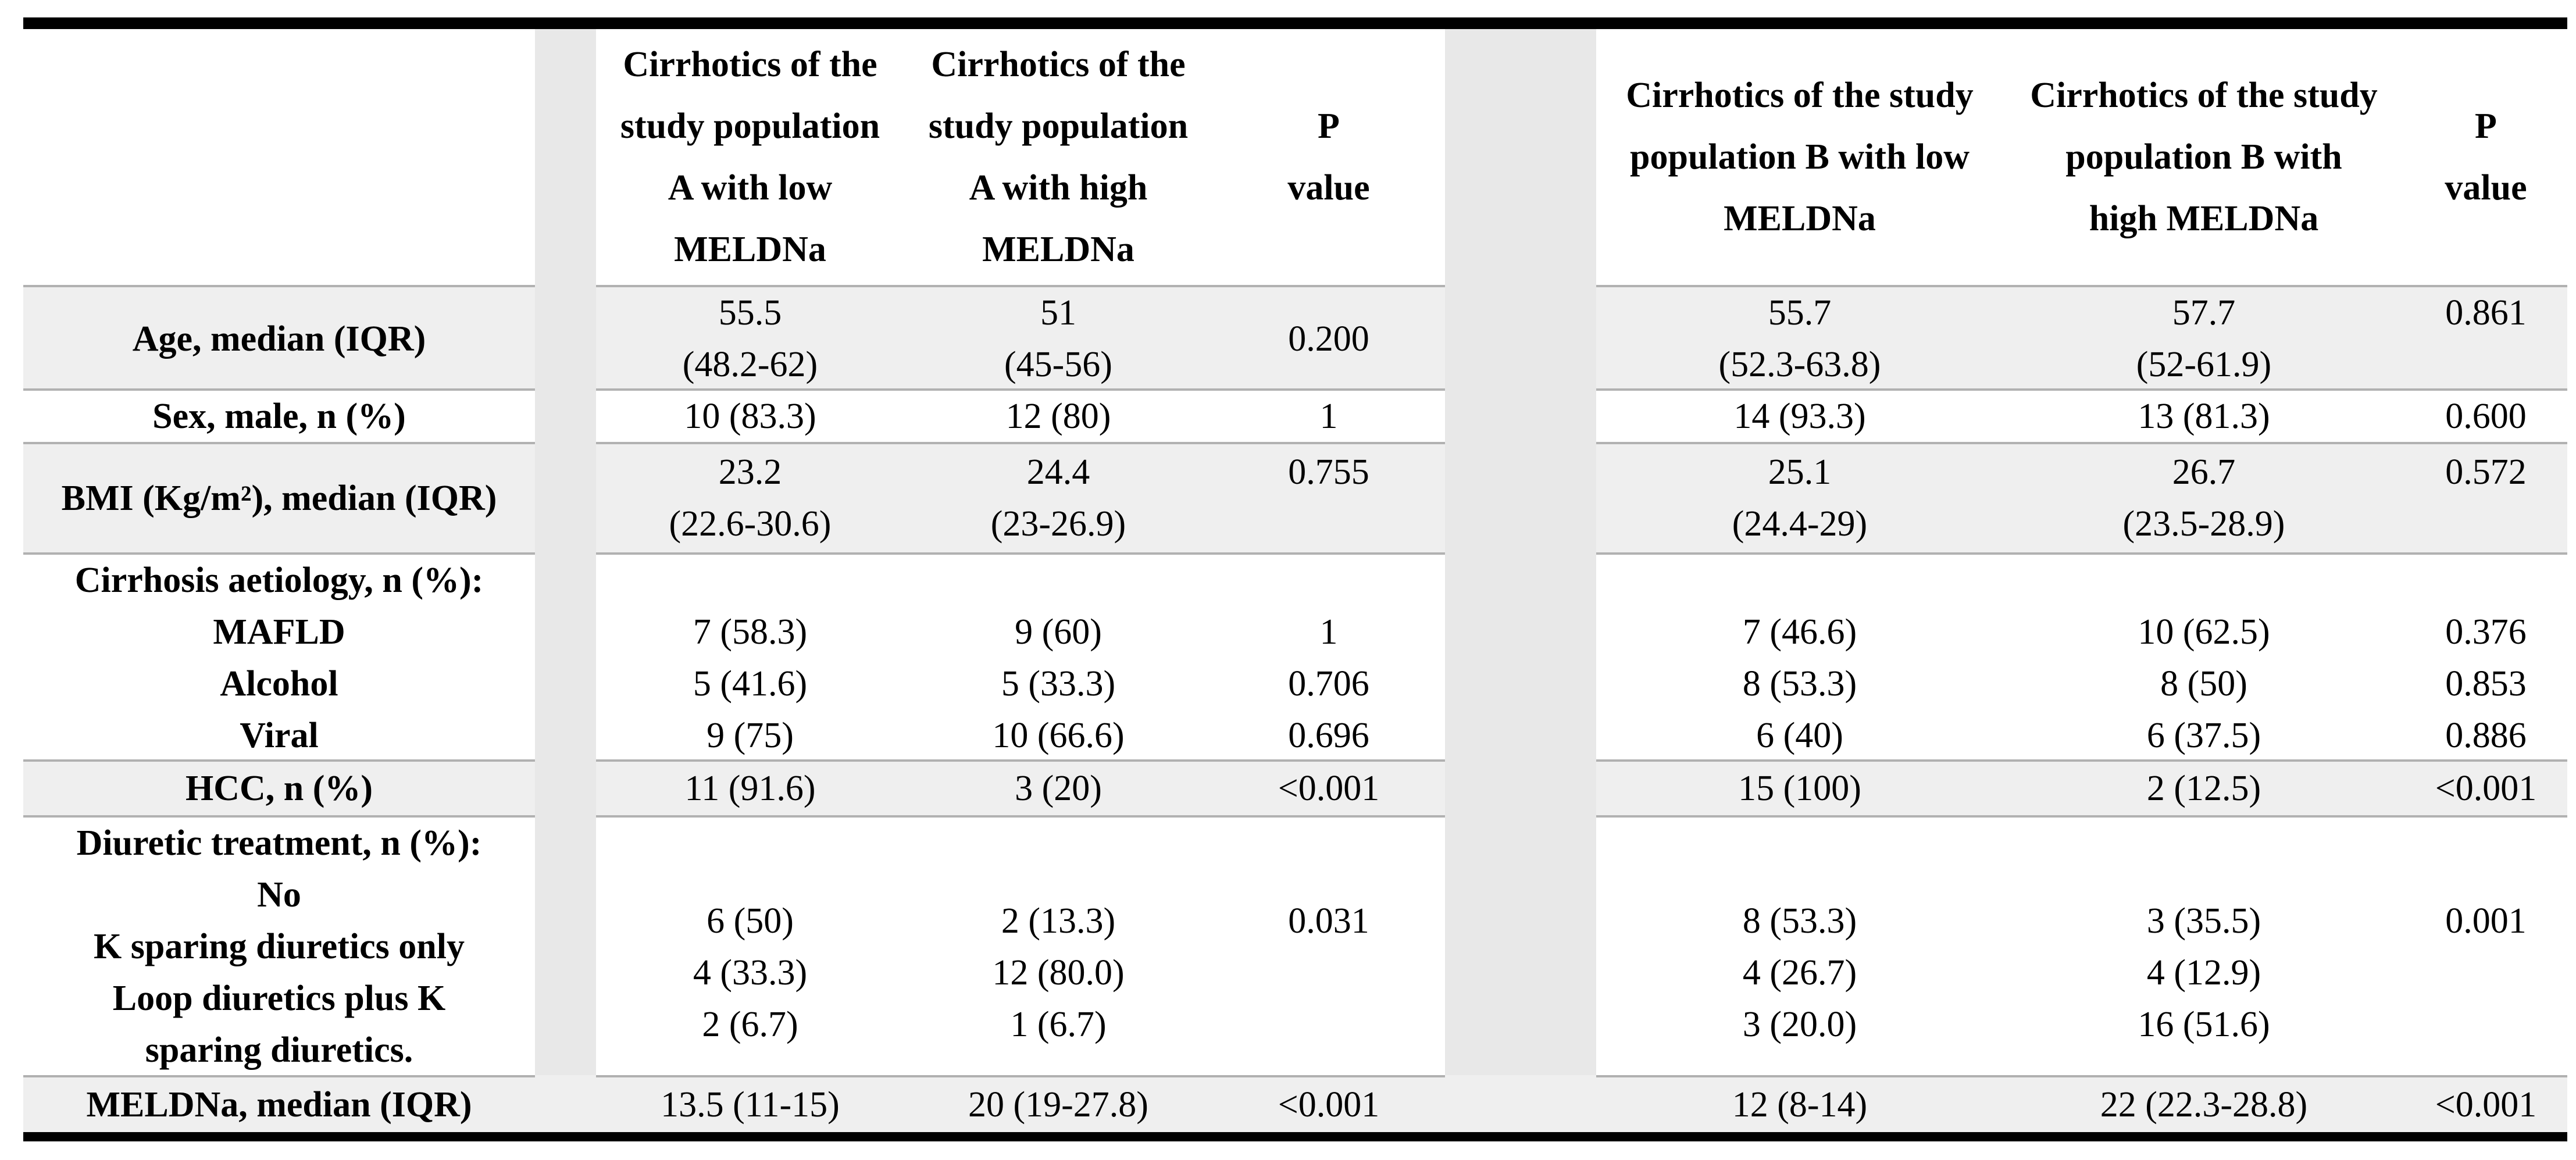  What do you see at coordinates (279, 787) in the screenshot?
I see `hcc-label: HCC, n (%)` at bounding box center [279, 787].